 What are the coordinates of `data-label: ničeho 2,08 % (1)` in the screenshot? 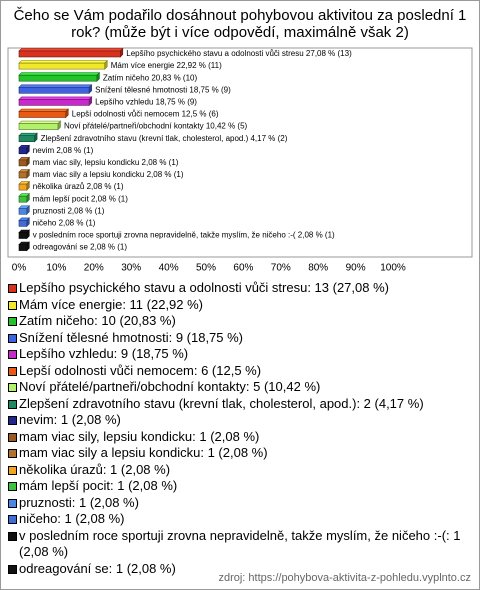 It's located at (64, 223).